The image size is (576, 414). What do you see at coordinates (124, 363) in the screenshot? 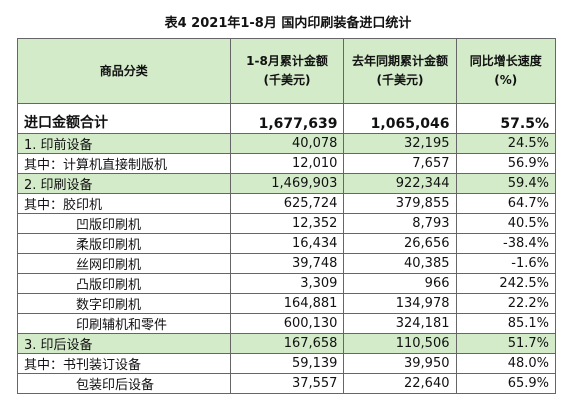
I see `row-label: 其中：书刊装订设备` at bounding box center [124, 363].